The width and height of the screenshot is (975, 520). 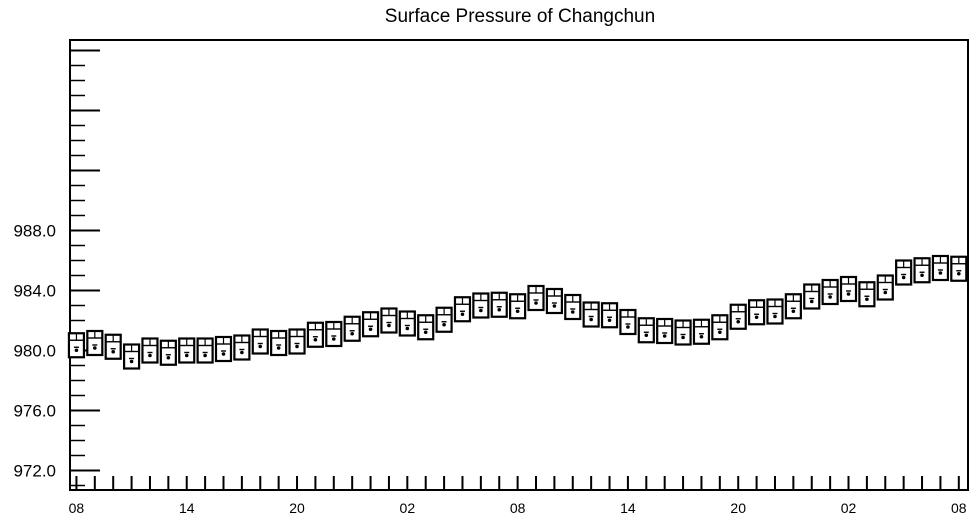 I want to click on y-tick-label: 976.0, so click(x=34, y=411).